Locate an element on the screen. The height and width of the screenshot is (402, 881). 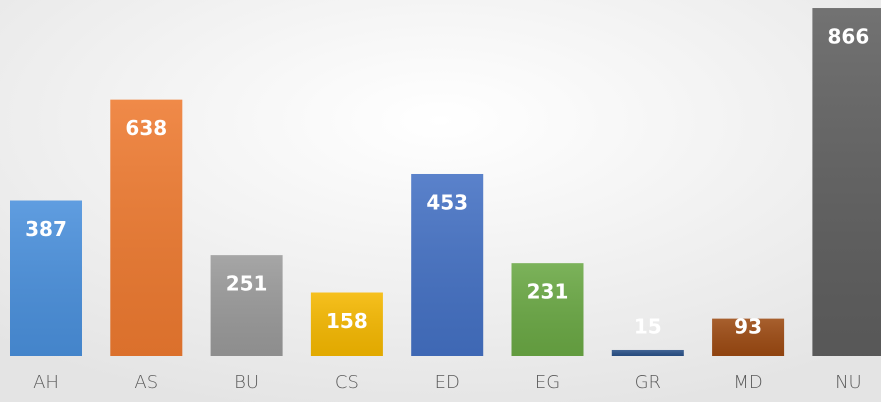
value-label: 15 is located at coordinates (648, 327).